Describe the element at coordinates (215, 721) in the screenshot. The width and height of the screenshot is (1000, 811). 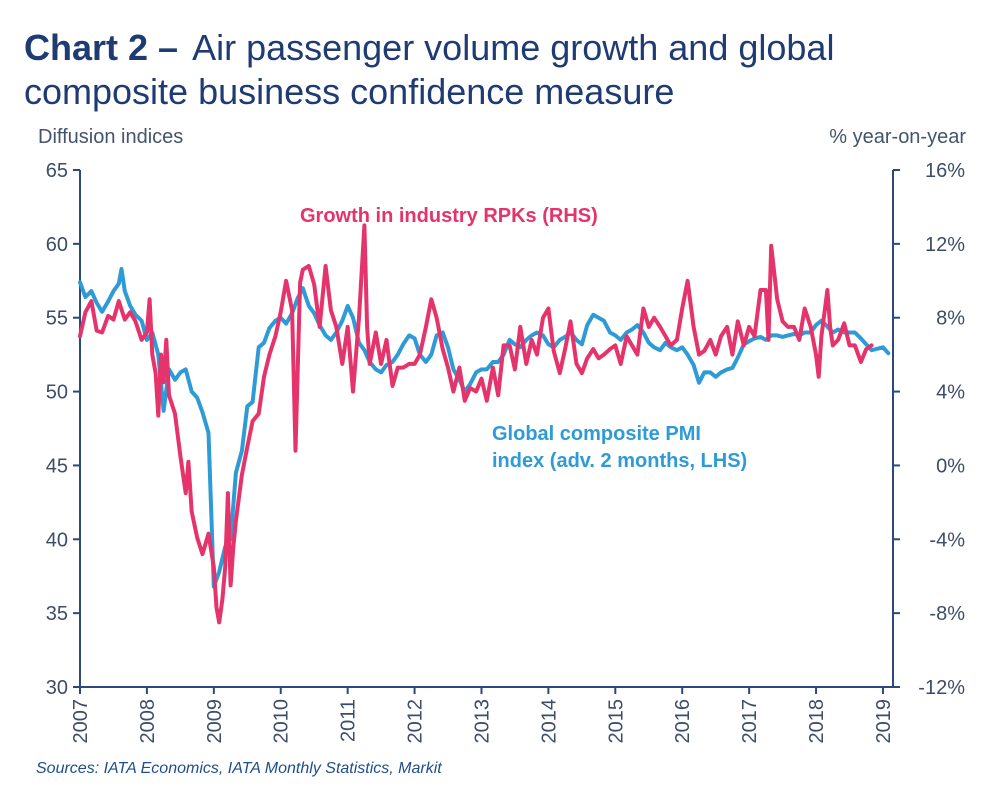
I see `x-axis-tick-label: 2009` at that location.